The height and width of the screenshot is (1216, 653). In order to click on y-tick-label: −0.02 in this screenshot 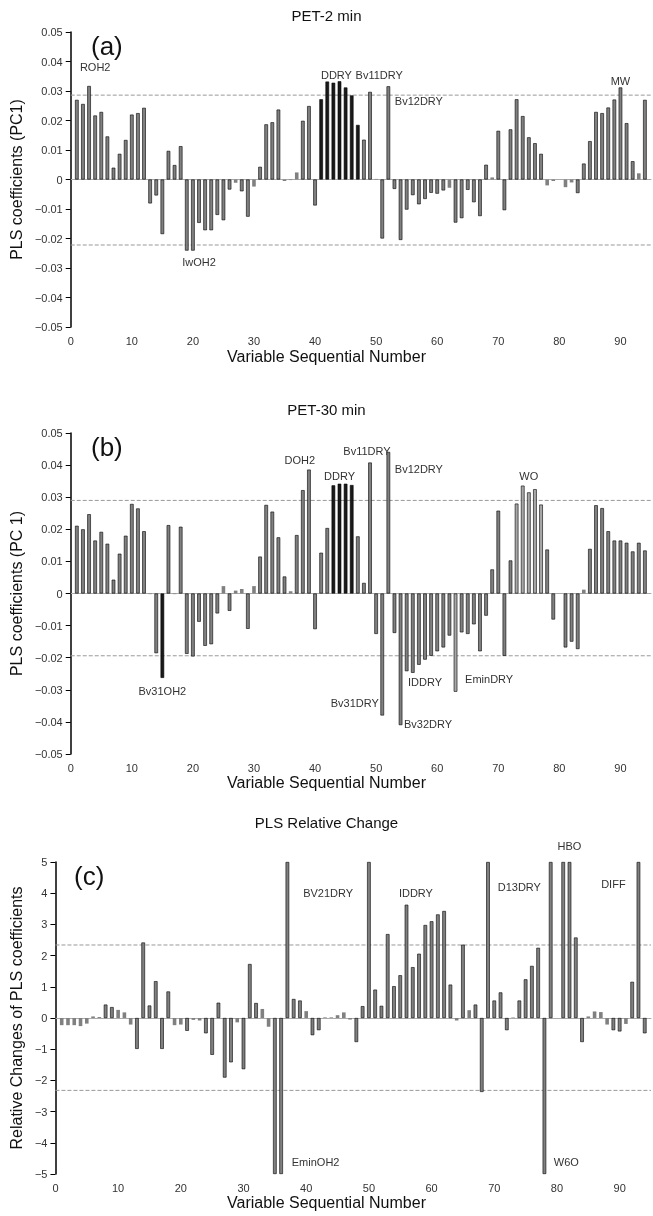, I will do `click(48, 238)`.